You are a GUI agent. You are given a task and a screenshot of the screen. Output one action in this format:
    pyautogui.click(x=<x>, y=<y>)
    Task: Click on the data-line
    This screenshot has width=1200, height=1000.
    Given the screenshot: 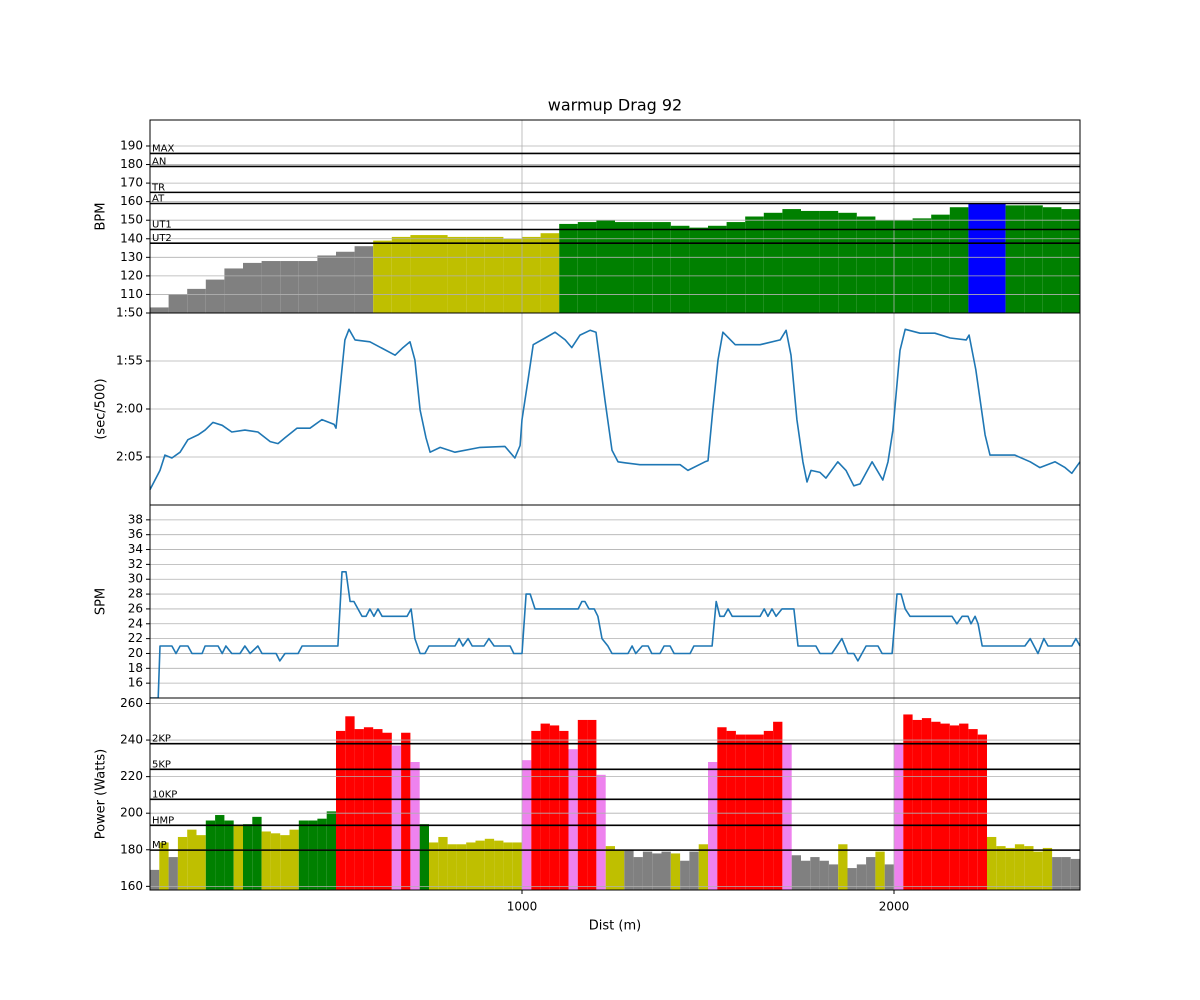 What is the action you would take?
    pyautogui.click(x=615, y=409)
    